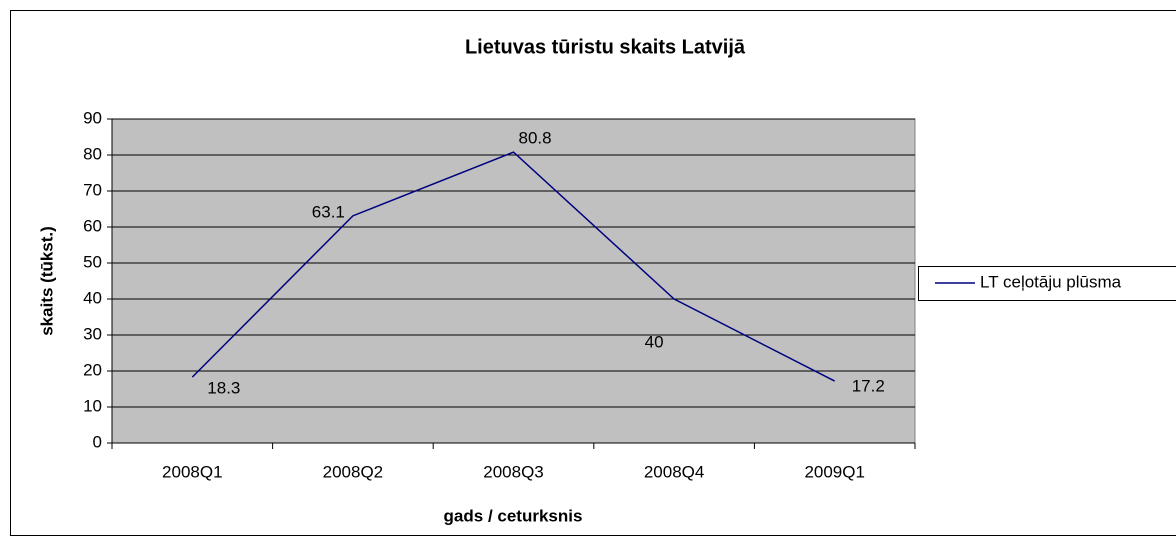 This screenshot has width=1176, height=547. What do you see at coordinates (223, 388) in the screenshot?
I see `data-label: 18.3` at bounding box center [223, 388].